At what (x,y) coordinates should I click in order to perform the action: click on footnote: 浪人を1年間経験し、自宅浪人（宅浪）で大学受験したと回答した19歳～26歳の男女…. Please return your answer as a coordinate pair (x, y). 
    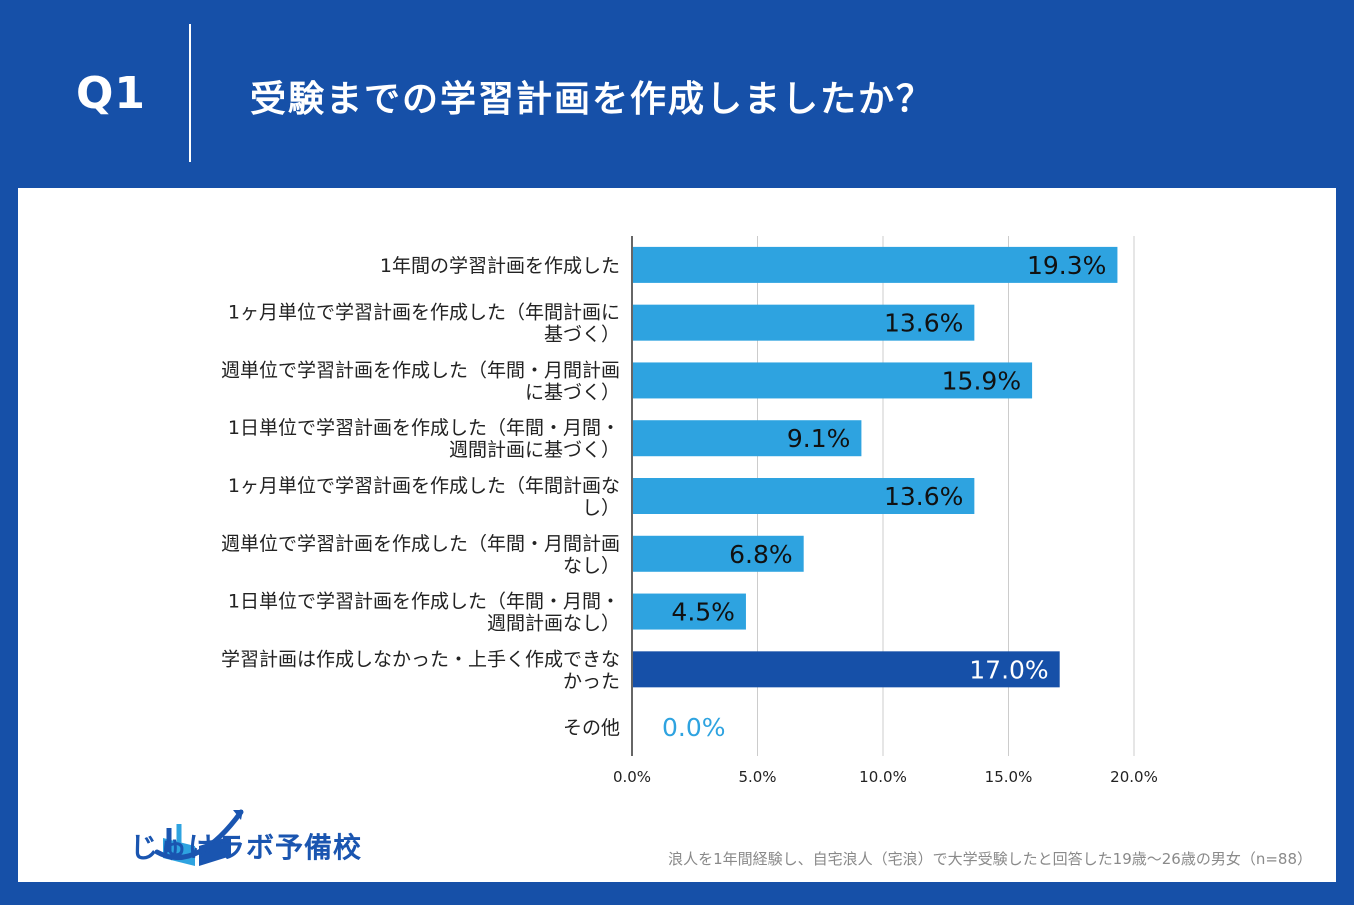
    Looking at the image, I should click on (990, 859).